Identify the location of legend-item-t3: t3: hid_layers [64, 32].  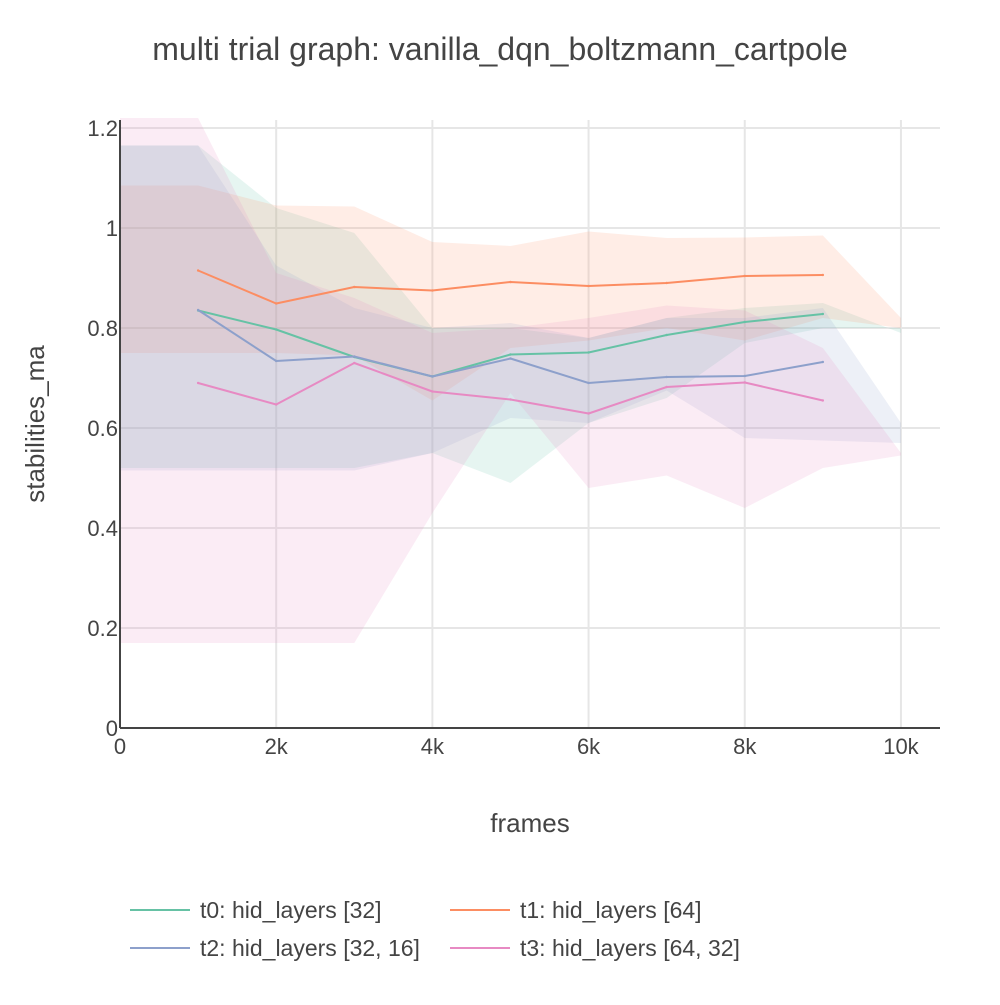
(595, 948).